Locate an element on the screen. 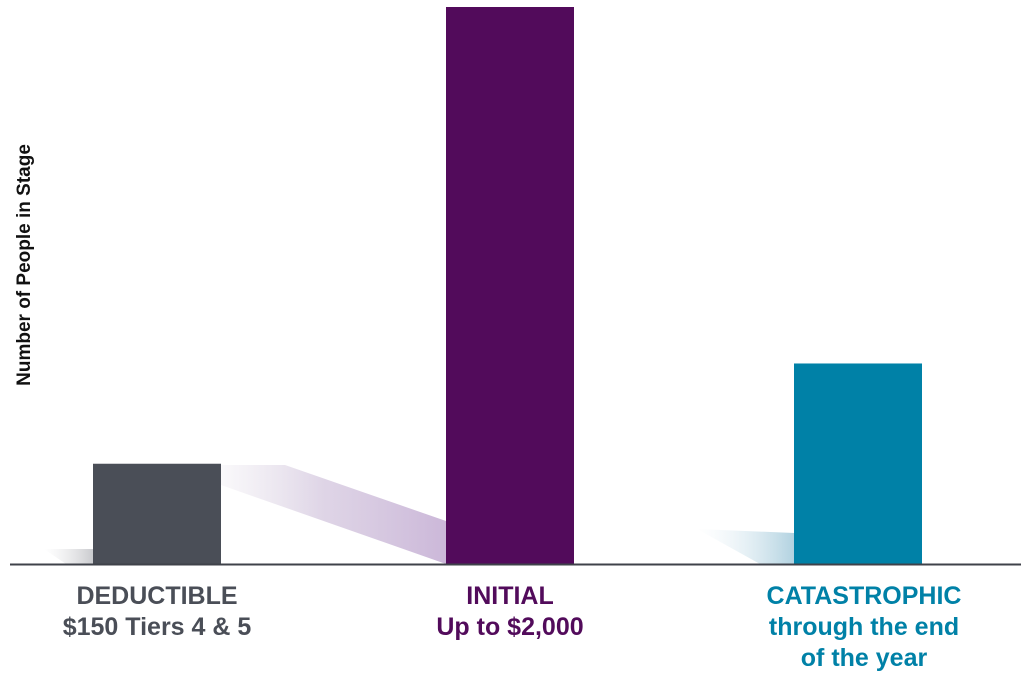 This screenshot has width=1021, height=673. category-label-line: Up to $2,000 is located at coordinates (509, 627).